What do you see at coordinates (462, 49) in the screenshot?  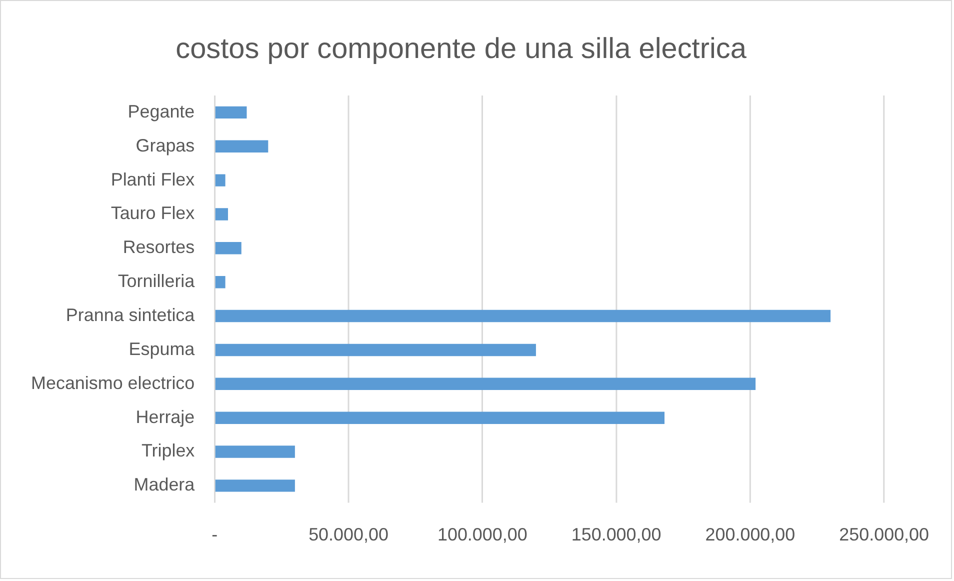 I see `chart-title: costos por componente de una silla electrica` at bounding box center [462, 49].